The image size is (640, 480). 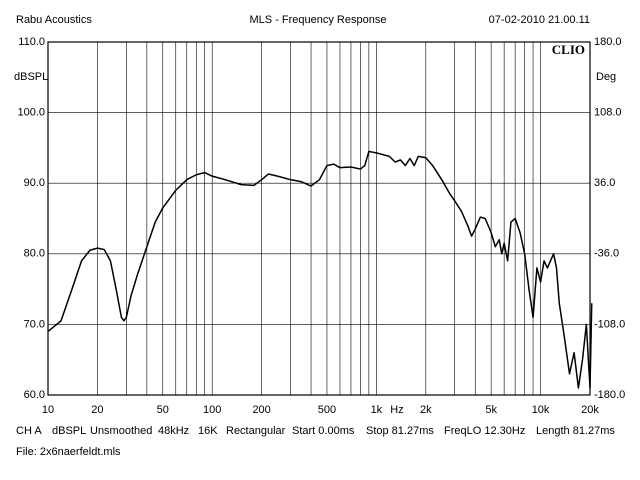 I want to click on footer-item: Unsmoothed, so click(x=121, y=431).